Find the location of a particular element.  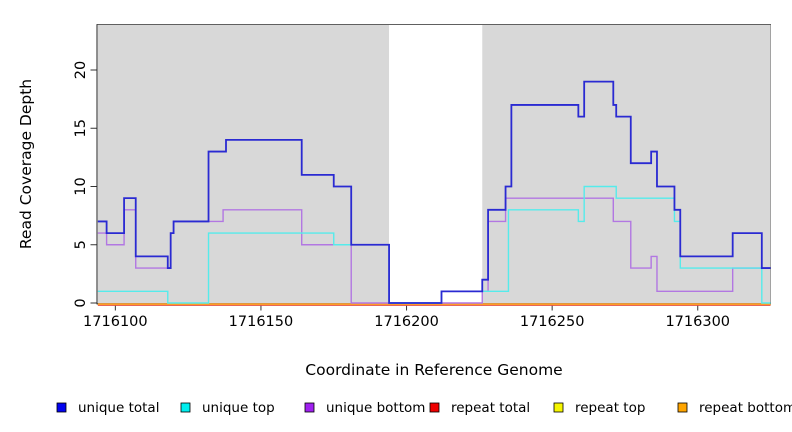

legend-item-repeat-top: repeat top is located at coordinates (599, 408).